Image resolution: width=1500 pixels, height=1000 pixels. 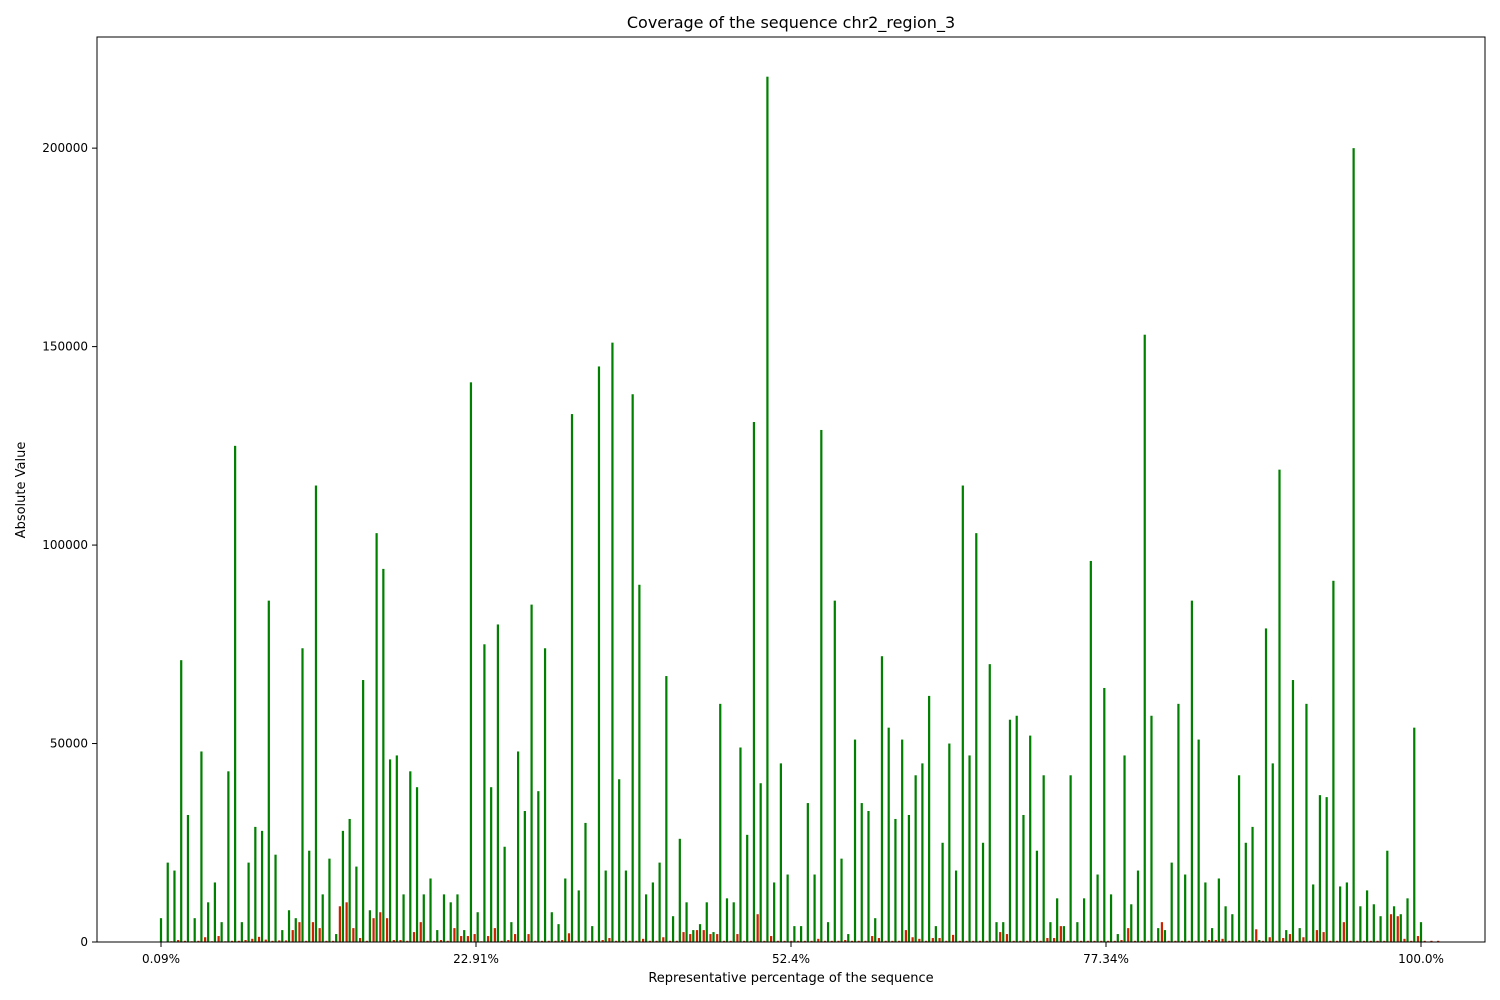 What do you see at coordinates (791, 23) in the screenshot?
I see `chart-title: Coverage of the sequence chr2_region_3` at bounding box center [791, 23].